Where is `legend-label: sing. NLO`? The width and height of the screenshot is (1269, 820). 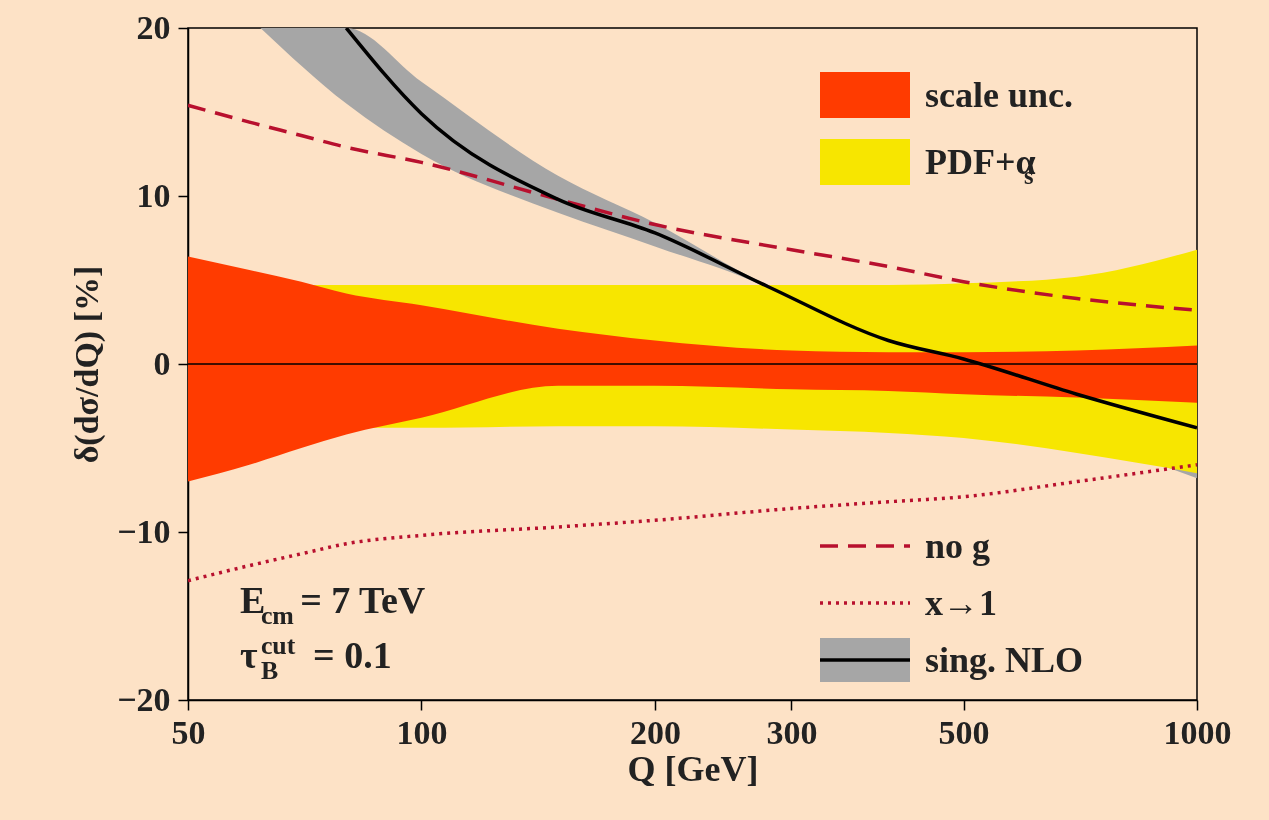 legend-label: sing. NLO is located at coordinates (1004, 660).